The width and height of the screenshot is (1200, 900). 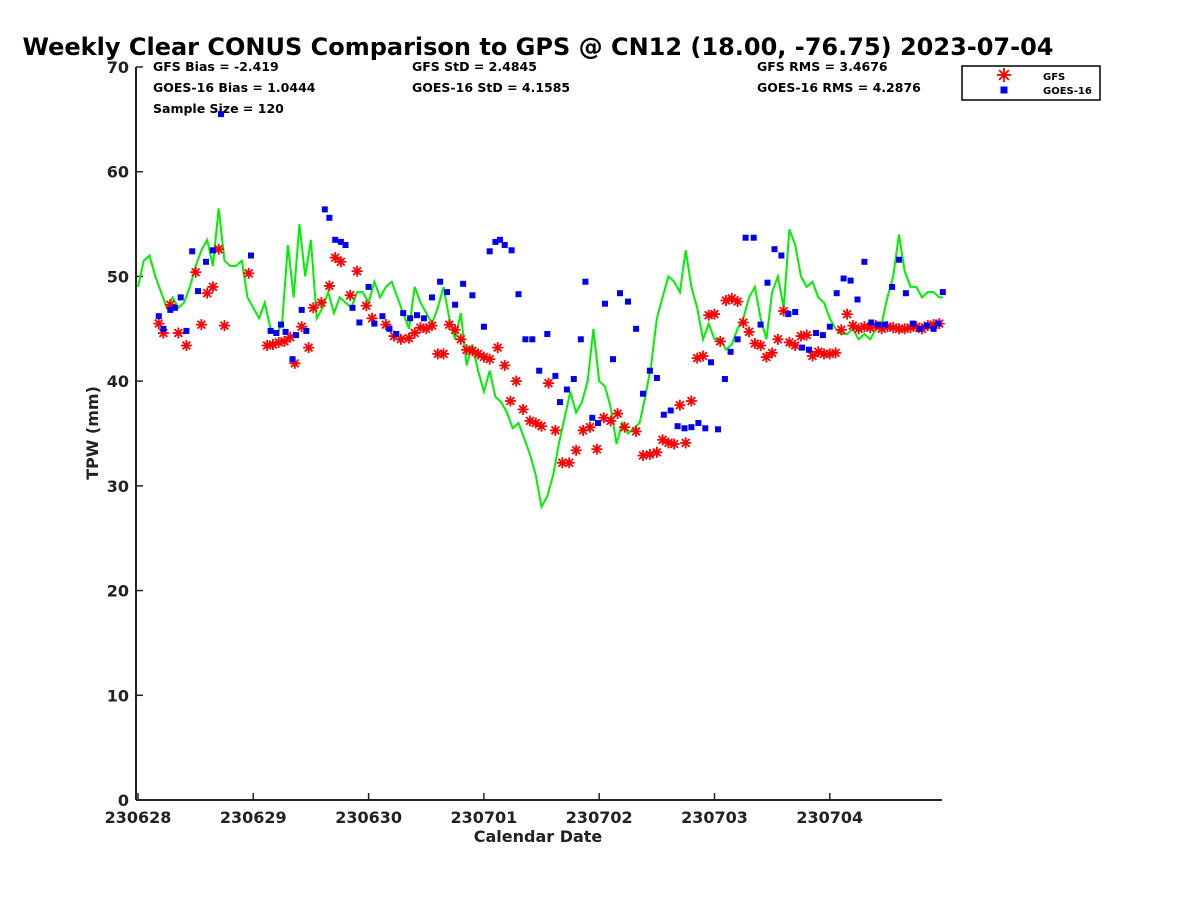 I want to click on x-axis-label: Calendar Date, so click(x=538, y=836).